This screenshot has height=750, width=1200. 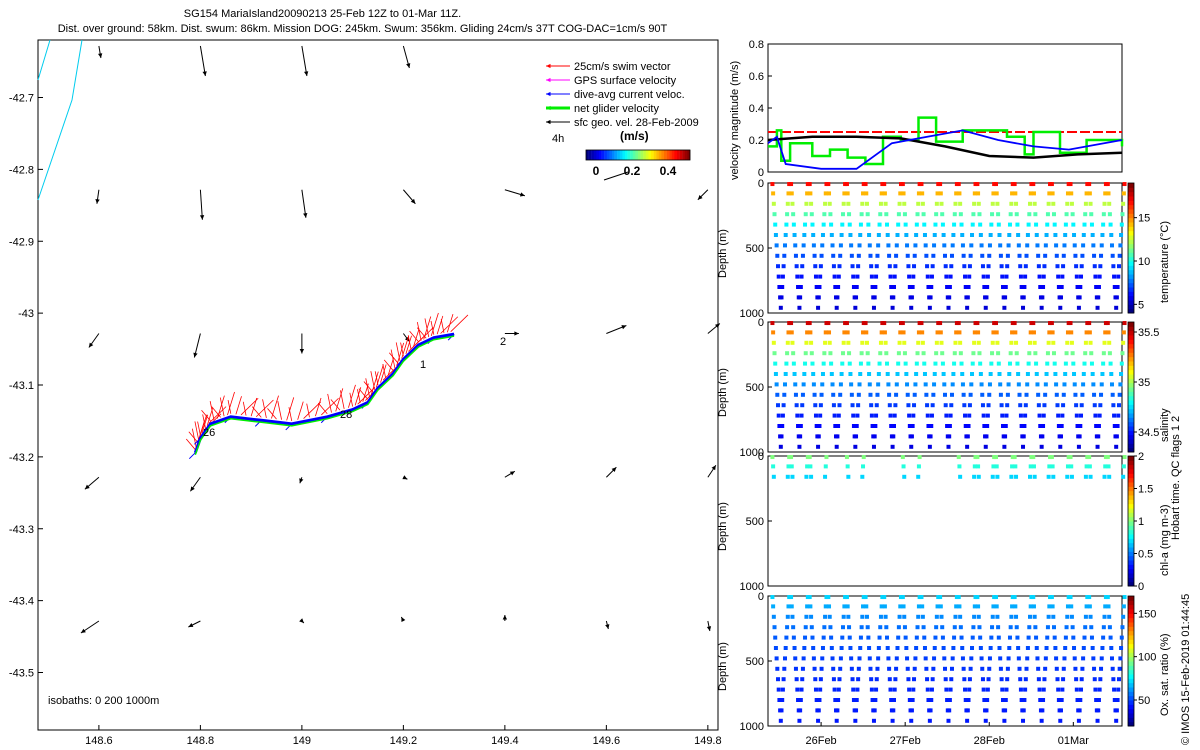 I want to click on coastline, so click(x=60, y=120).